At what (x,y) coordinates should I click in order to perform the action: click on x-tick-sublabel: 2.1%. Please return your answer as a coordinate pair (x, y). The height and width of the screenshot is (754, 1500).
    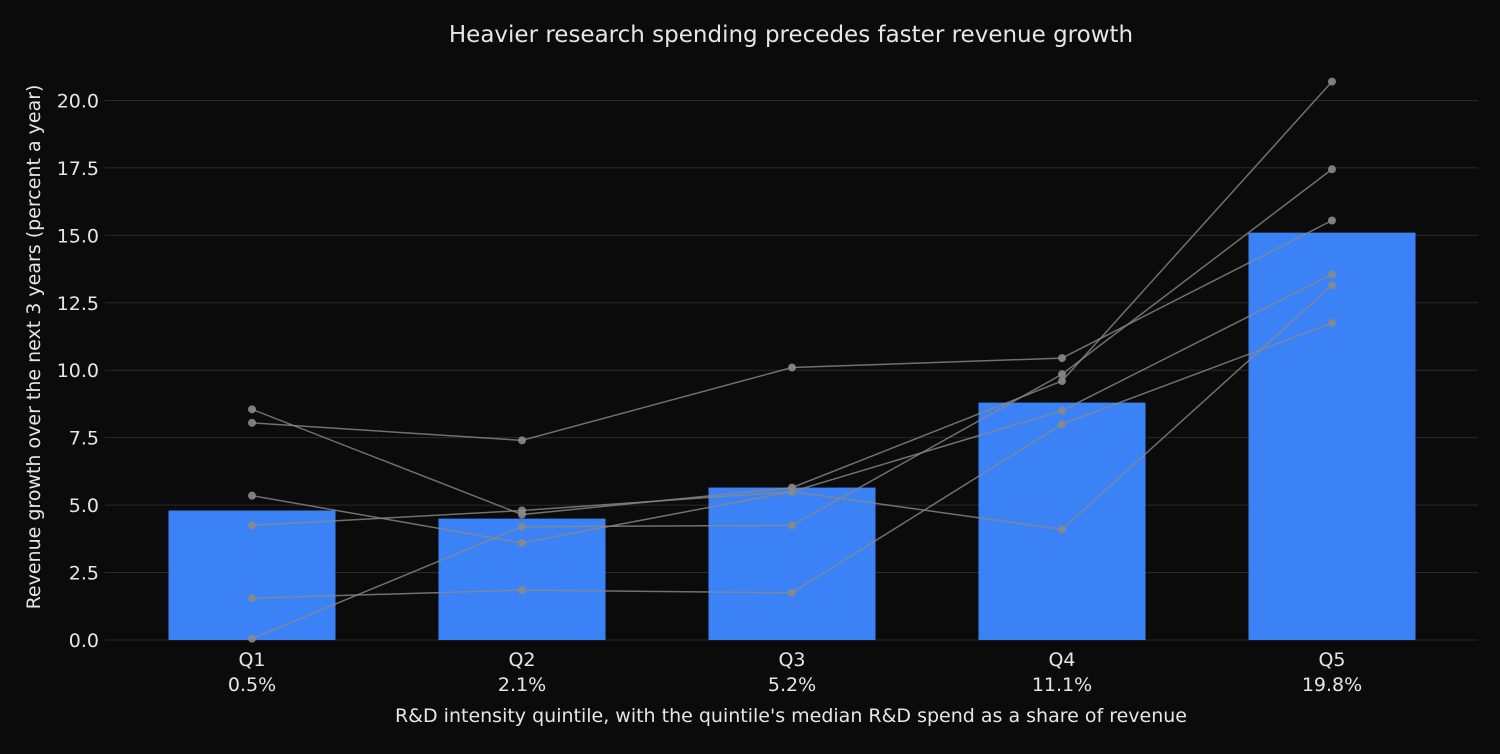
    Looking at the image, I should click on (522, 685).